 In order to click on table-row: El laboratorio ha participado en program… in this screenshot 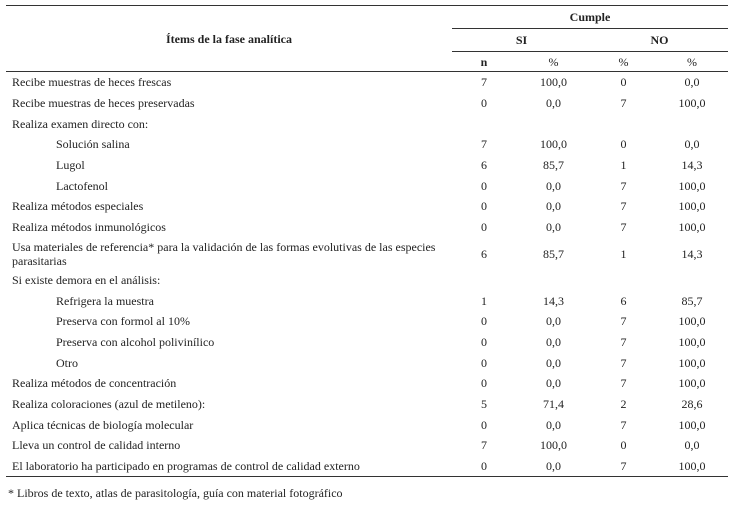, I will do `click(367, 466)`.